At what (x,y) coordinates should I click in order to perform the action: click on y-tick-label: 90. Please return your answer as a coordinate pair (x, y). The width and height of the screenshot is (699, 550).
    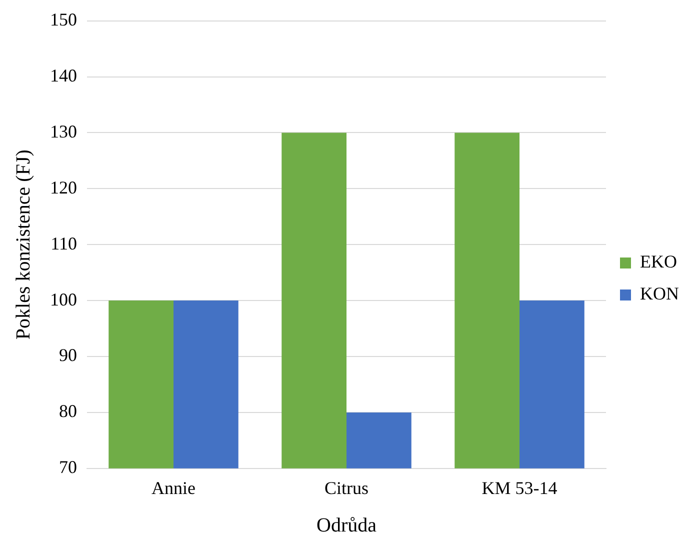
    Looking at the image, I should click on (68, 355).